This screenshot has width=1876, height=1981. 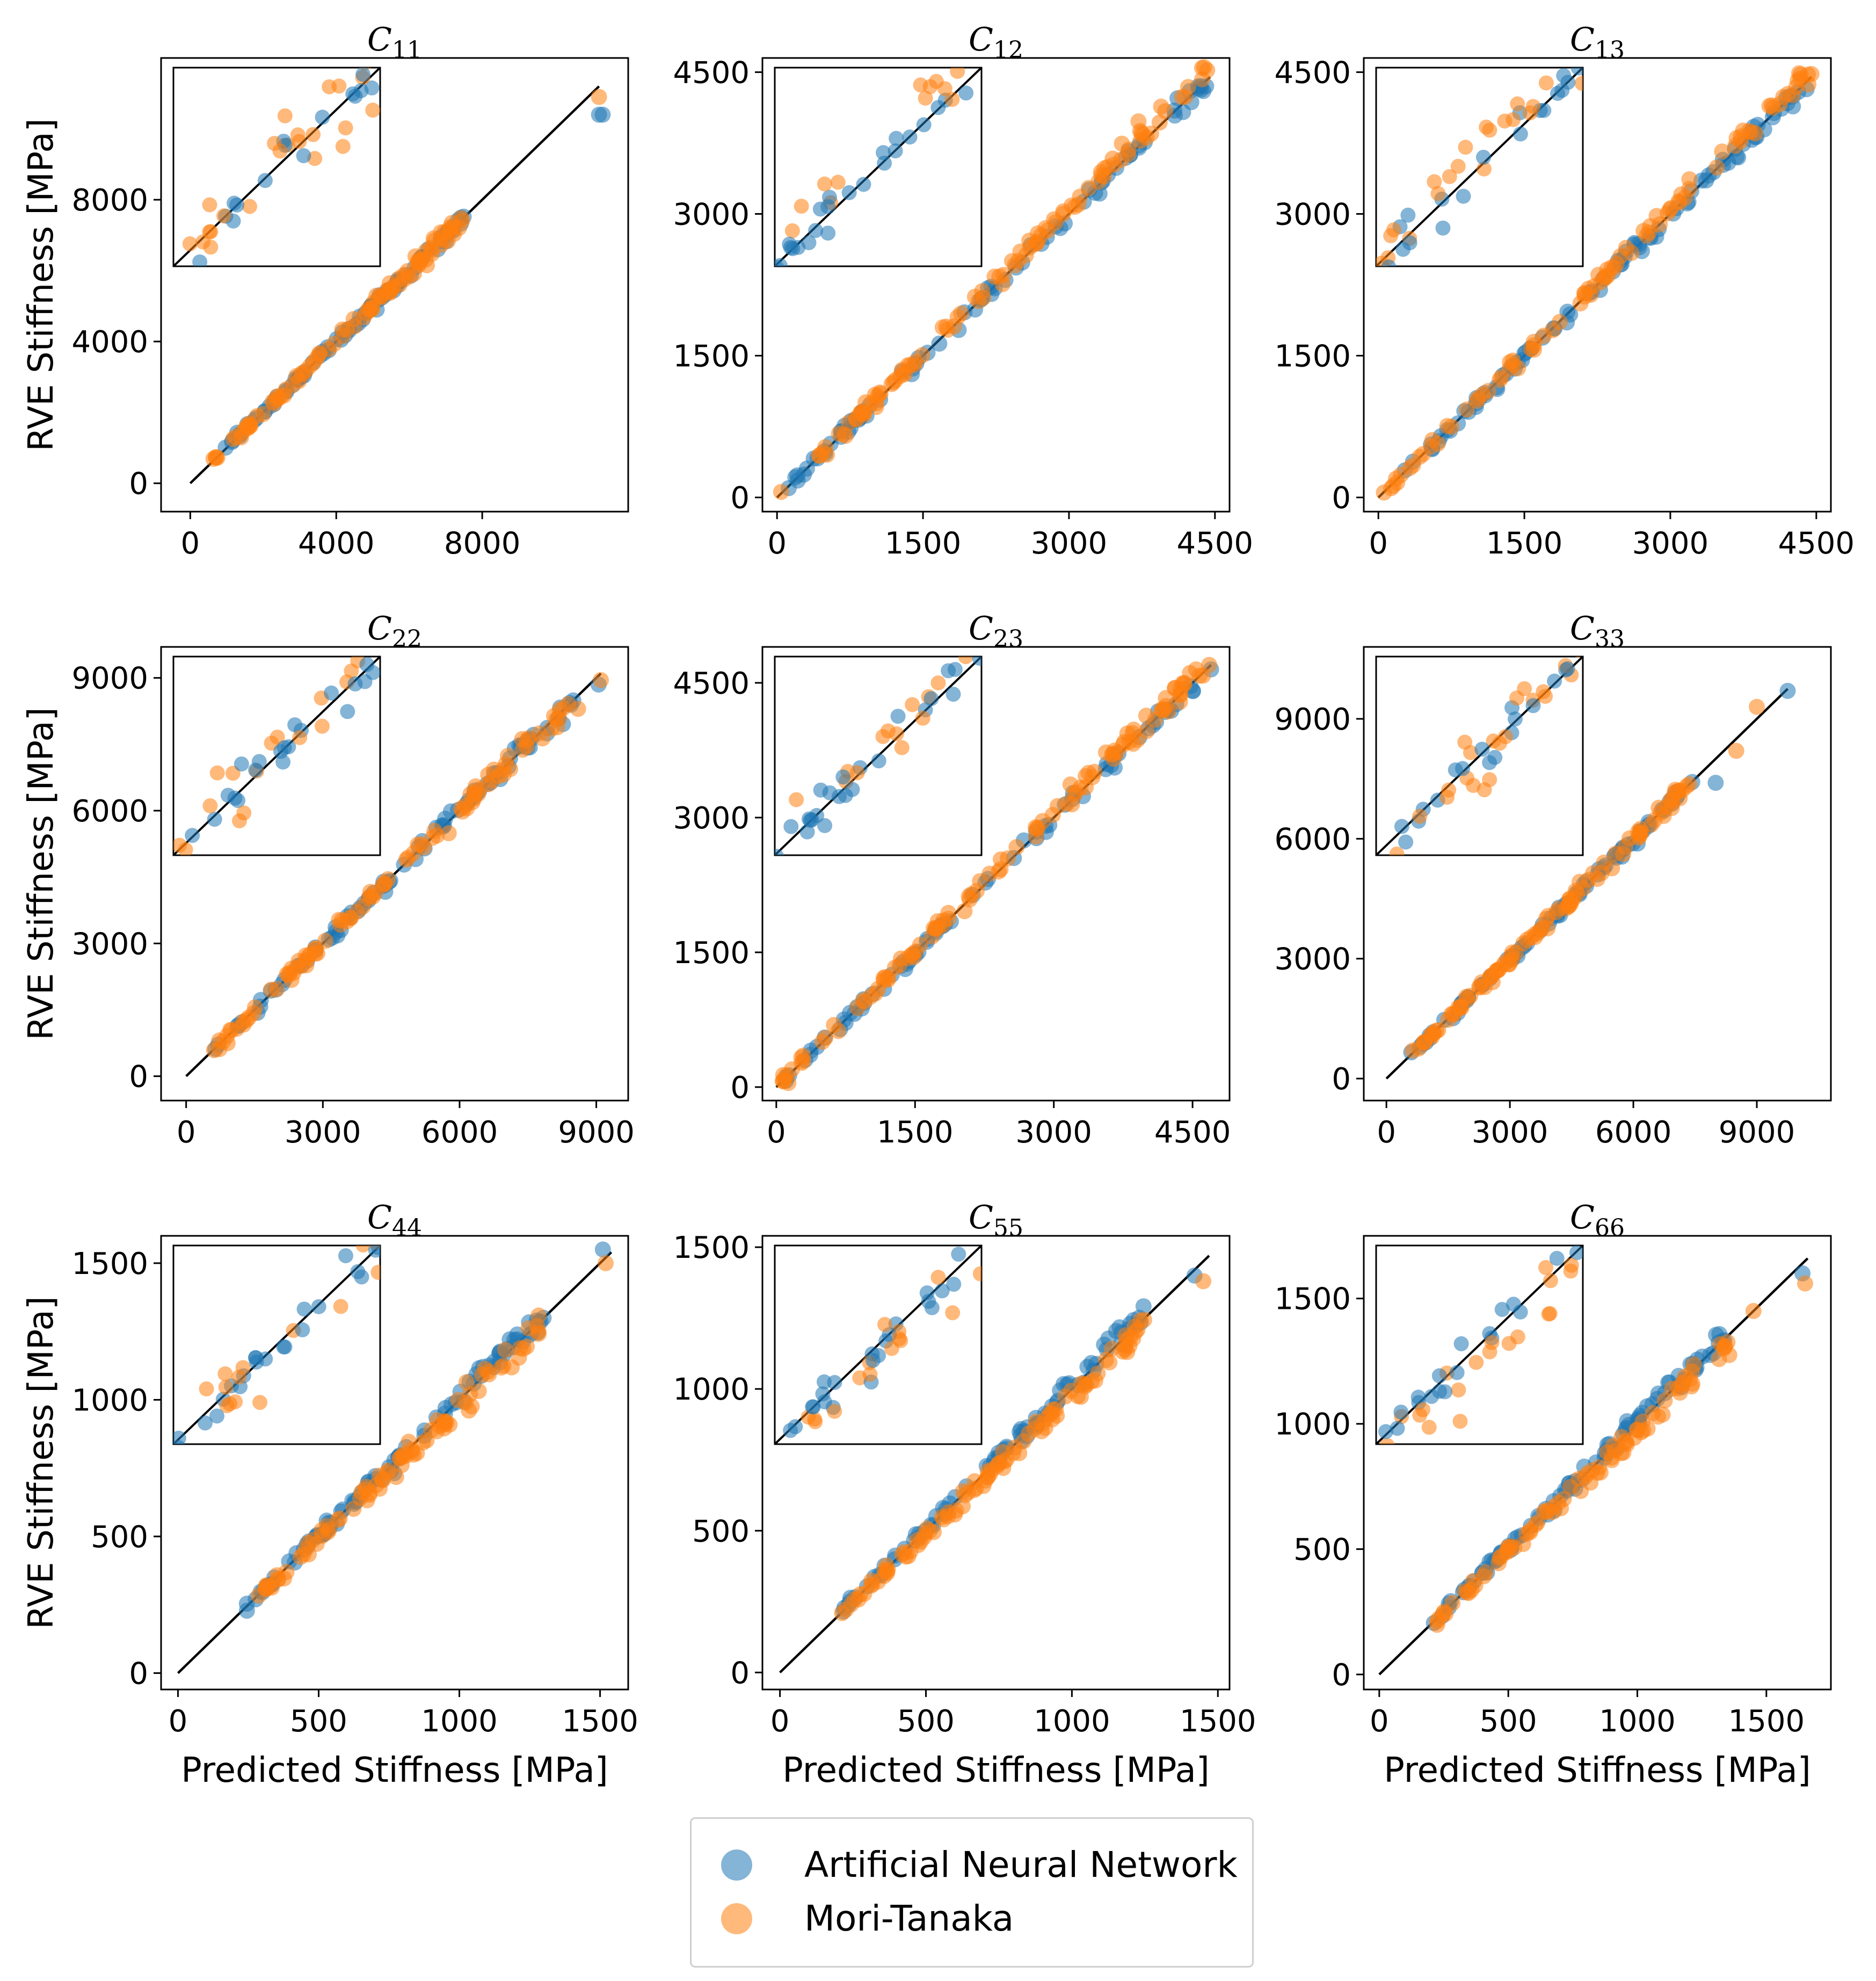 I want to click on x-tick-label: 0, so click(x=1378, y=544).